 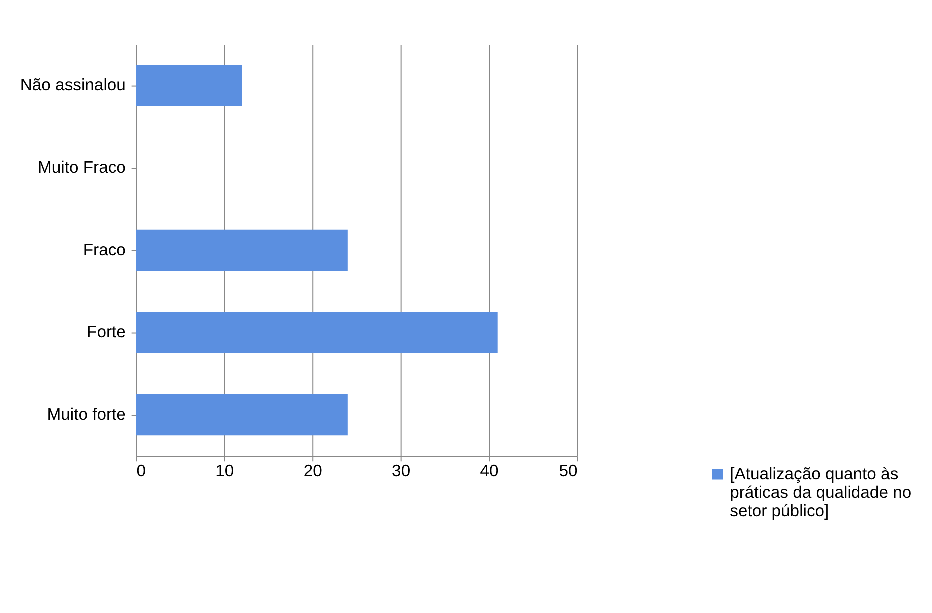 What do you see at coordinates (73, 85) in the screenshot?
I see `y-tick-label: Não assinalou` at bounding box center [73, 85].